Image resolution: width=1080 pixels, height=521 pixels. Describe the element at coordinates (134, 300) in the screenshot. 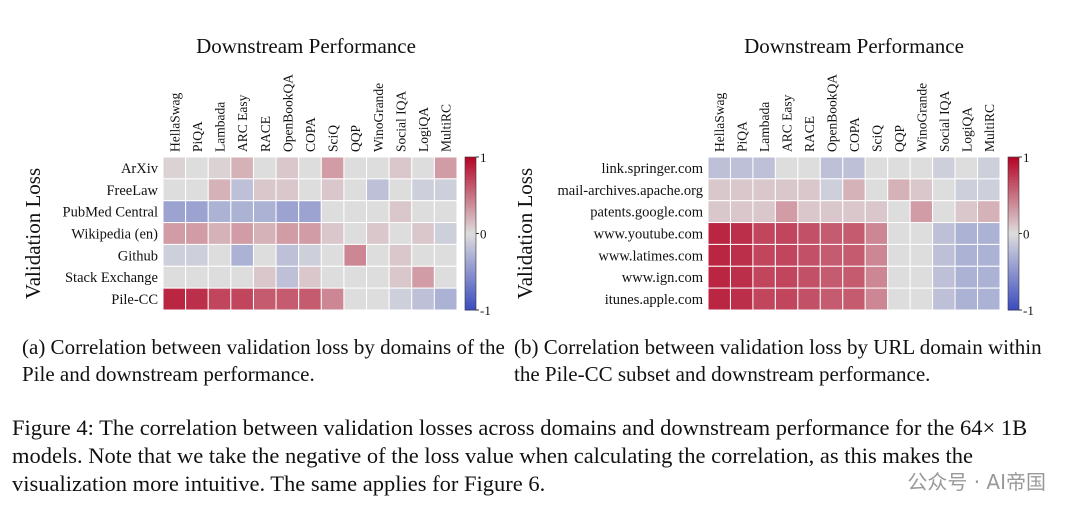

I see `y-tick-label: Pile-CC` at that location.